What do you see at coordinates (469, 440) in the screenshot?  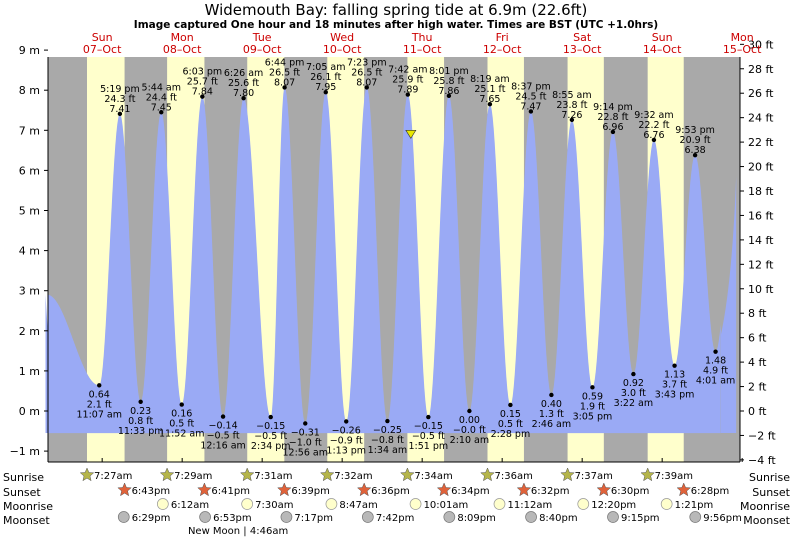 I see `low-water-time: 2:10 am` at bounding box center [469, 440].